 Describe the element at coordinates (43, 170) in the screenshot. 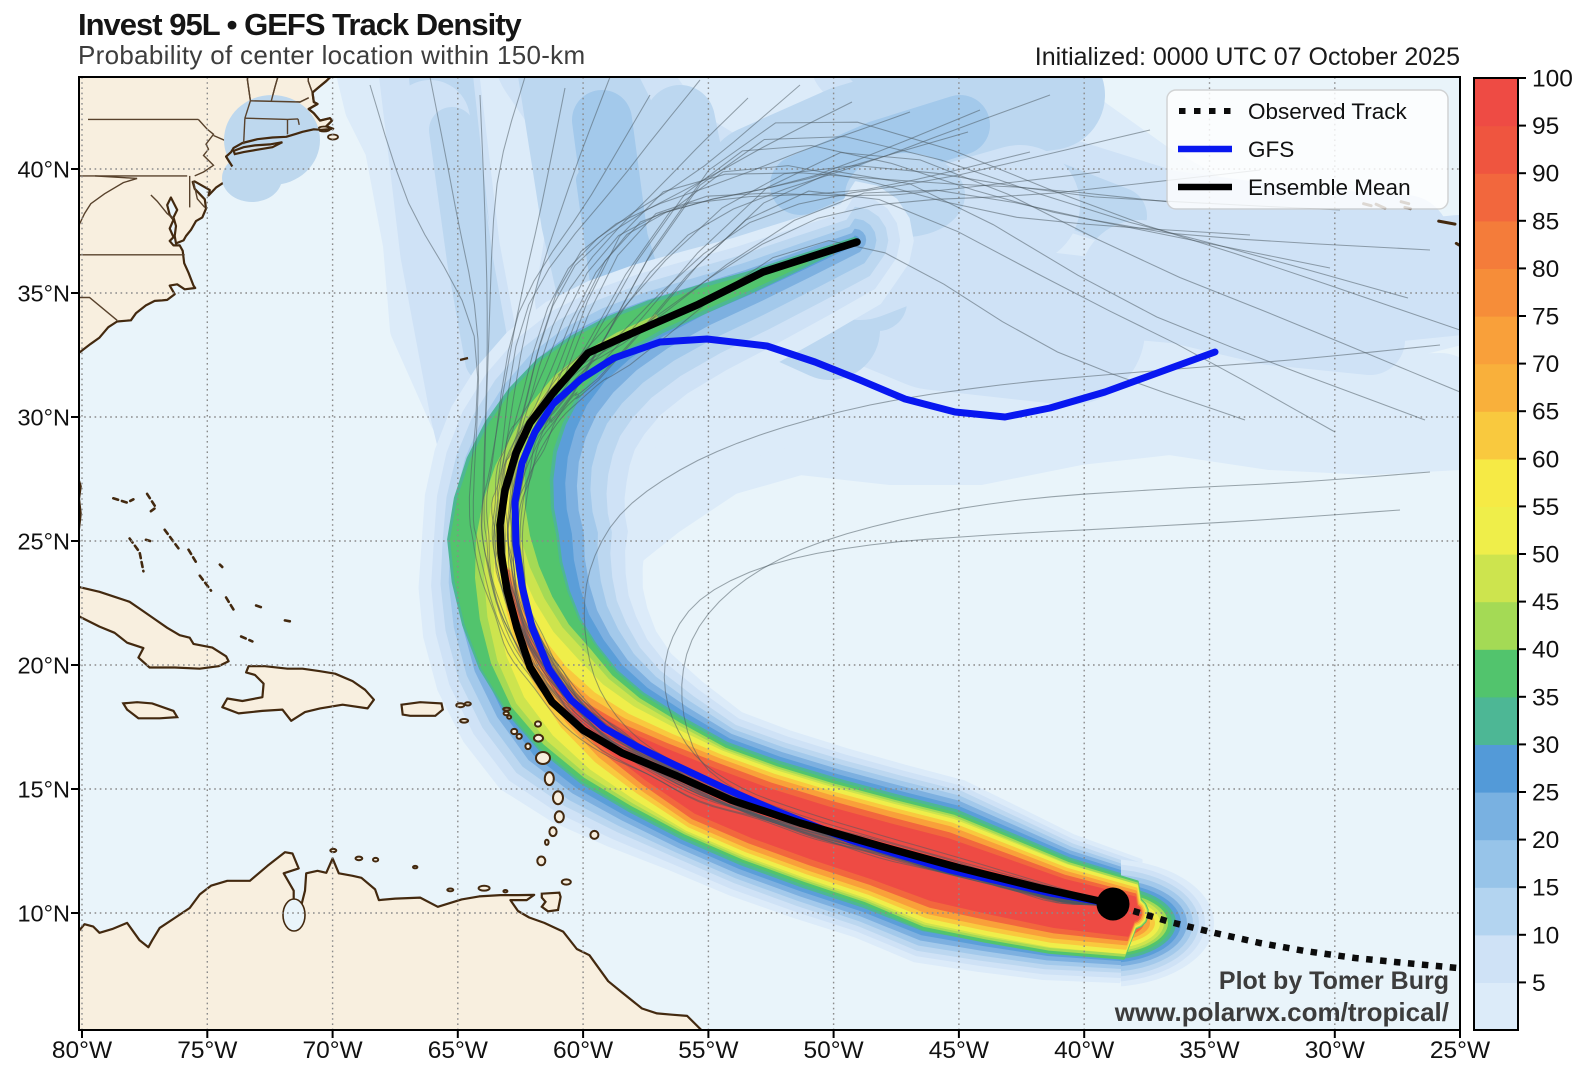

I see `svg-text: 40°N` at that location.